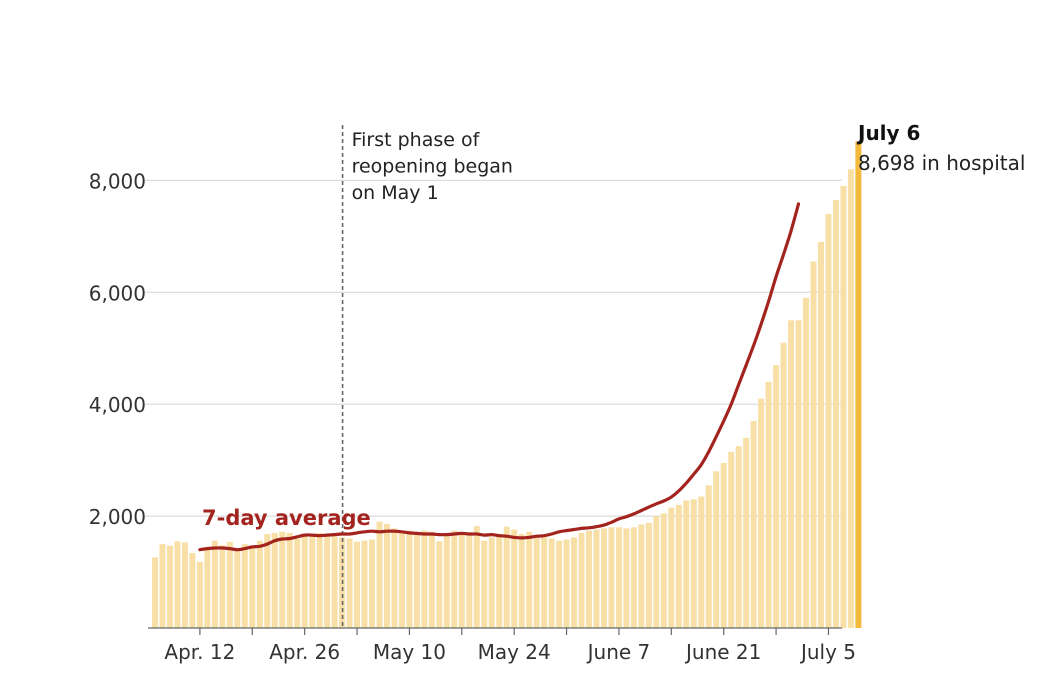  What do you see at coordinates (199, 652) in the screenshot?
I see `x-tick-label: Apr. 12` at bounding box center [199, 652].